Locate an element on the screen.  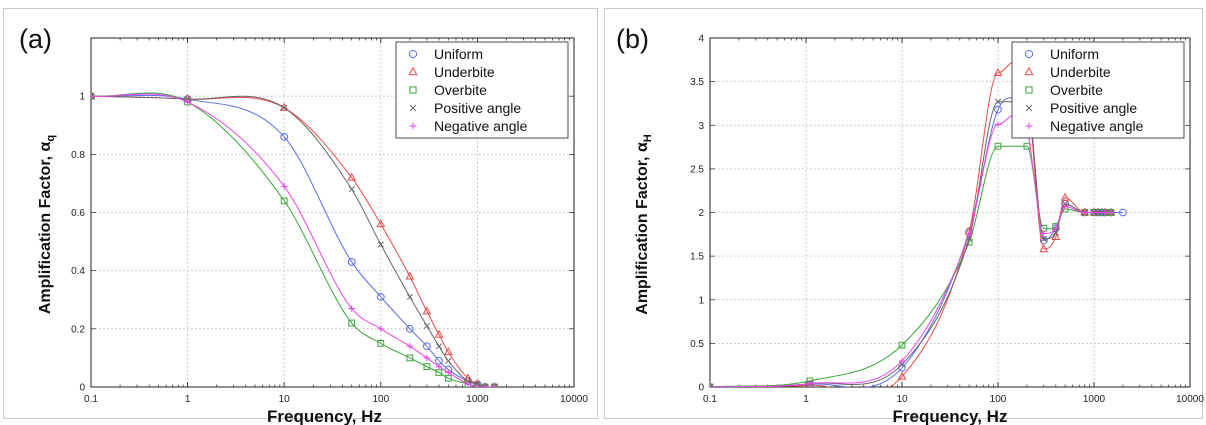
y-axis-label: Amplification Factor, αH is located at coordinates (644, 224).